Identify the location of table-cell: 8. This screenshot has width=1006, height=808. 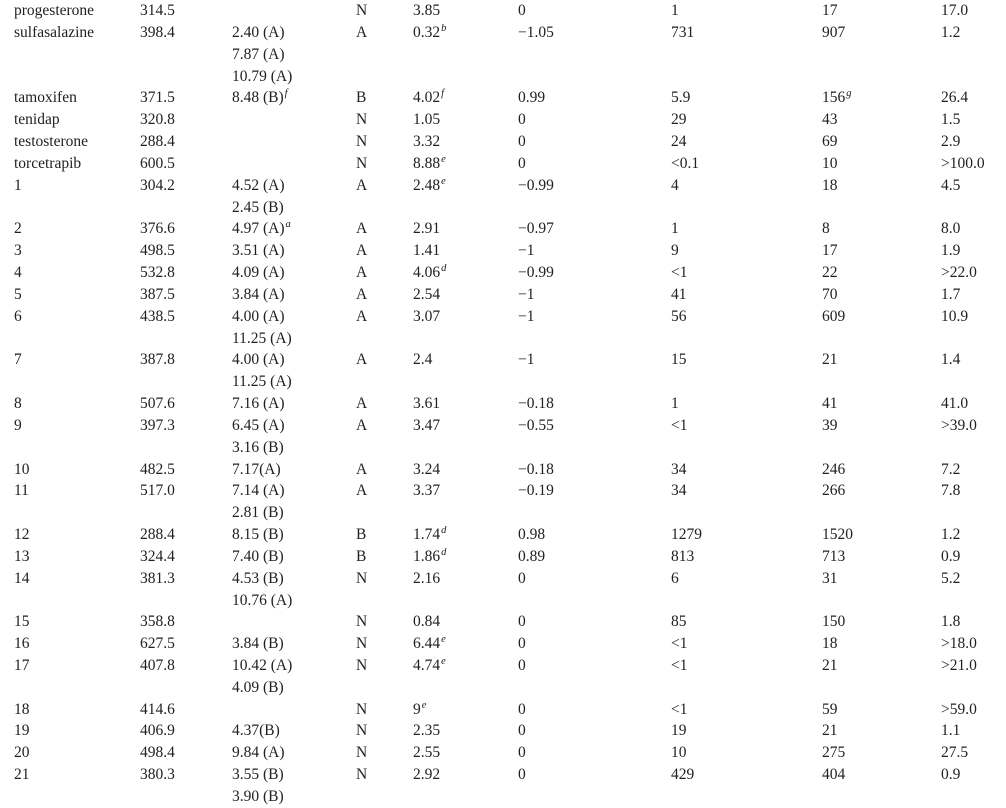
(18, 404).